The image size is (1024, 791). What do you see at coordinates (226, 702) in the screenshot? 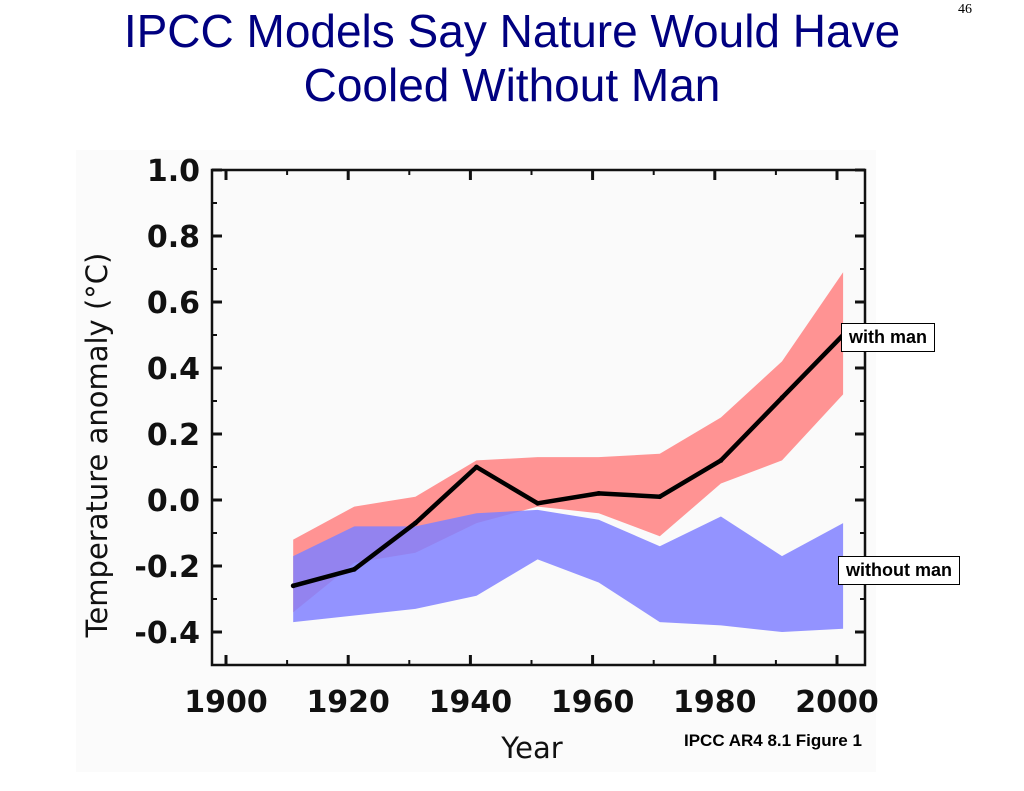
I see `x-tick-label: 1900` at bounding box center [226, 702].